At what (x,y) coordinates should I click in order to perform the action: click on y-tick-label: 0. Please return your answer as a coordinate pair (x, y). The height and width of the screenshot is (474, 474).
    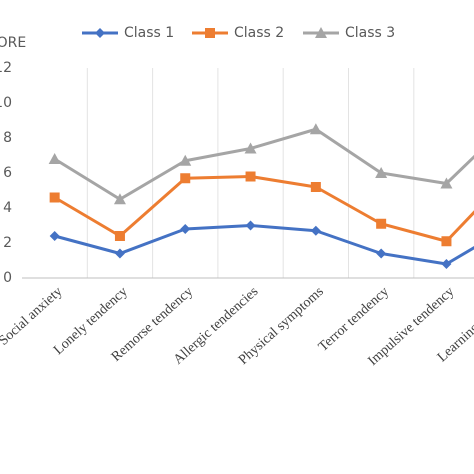
    Looking at the image, I should click on (7, 278).